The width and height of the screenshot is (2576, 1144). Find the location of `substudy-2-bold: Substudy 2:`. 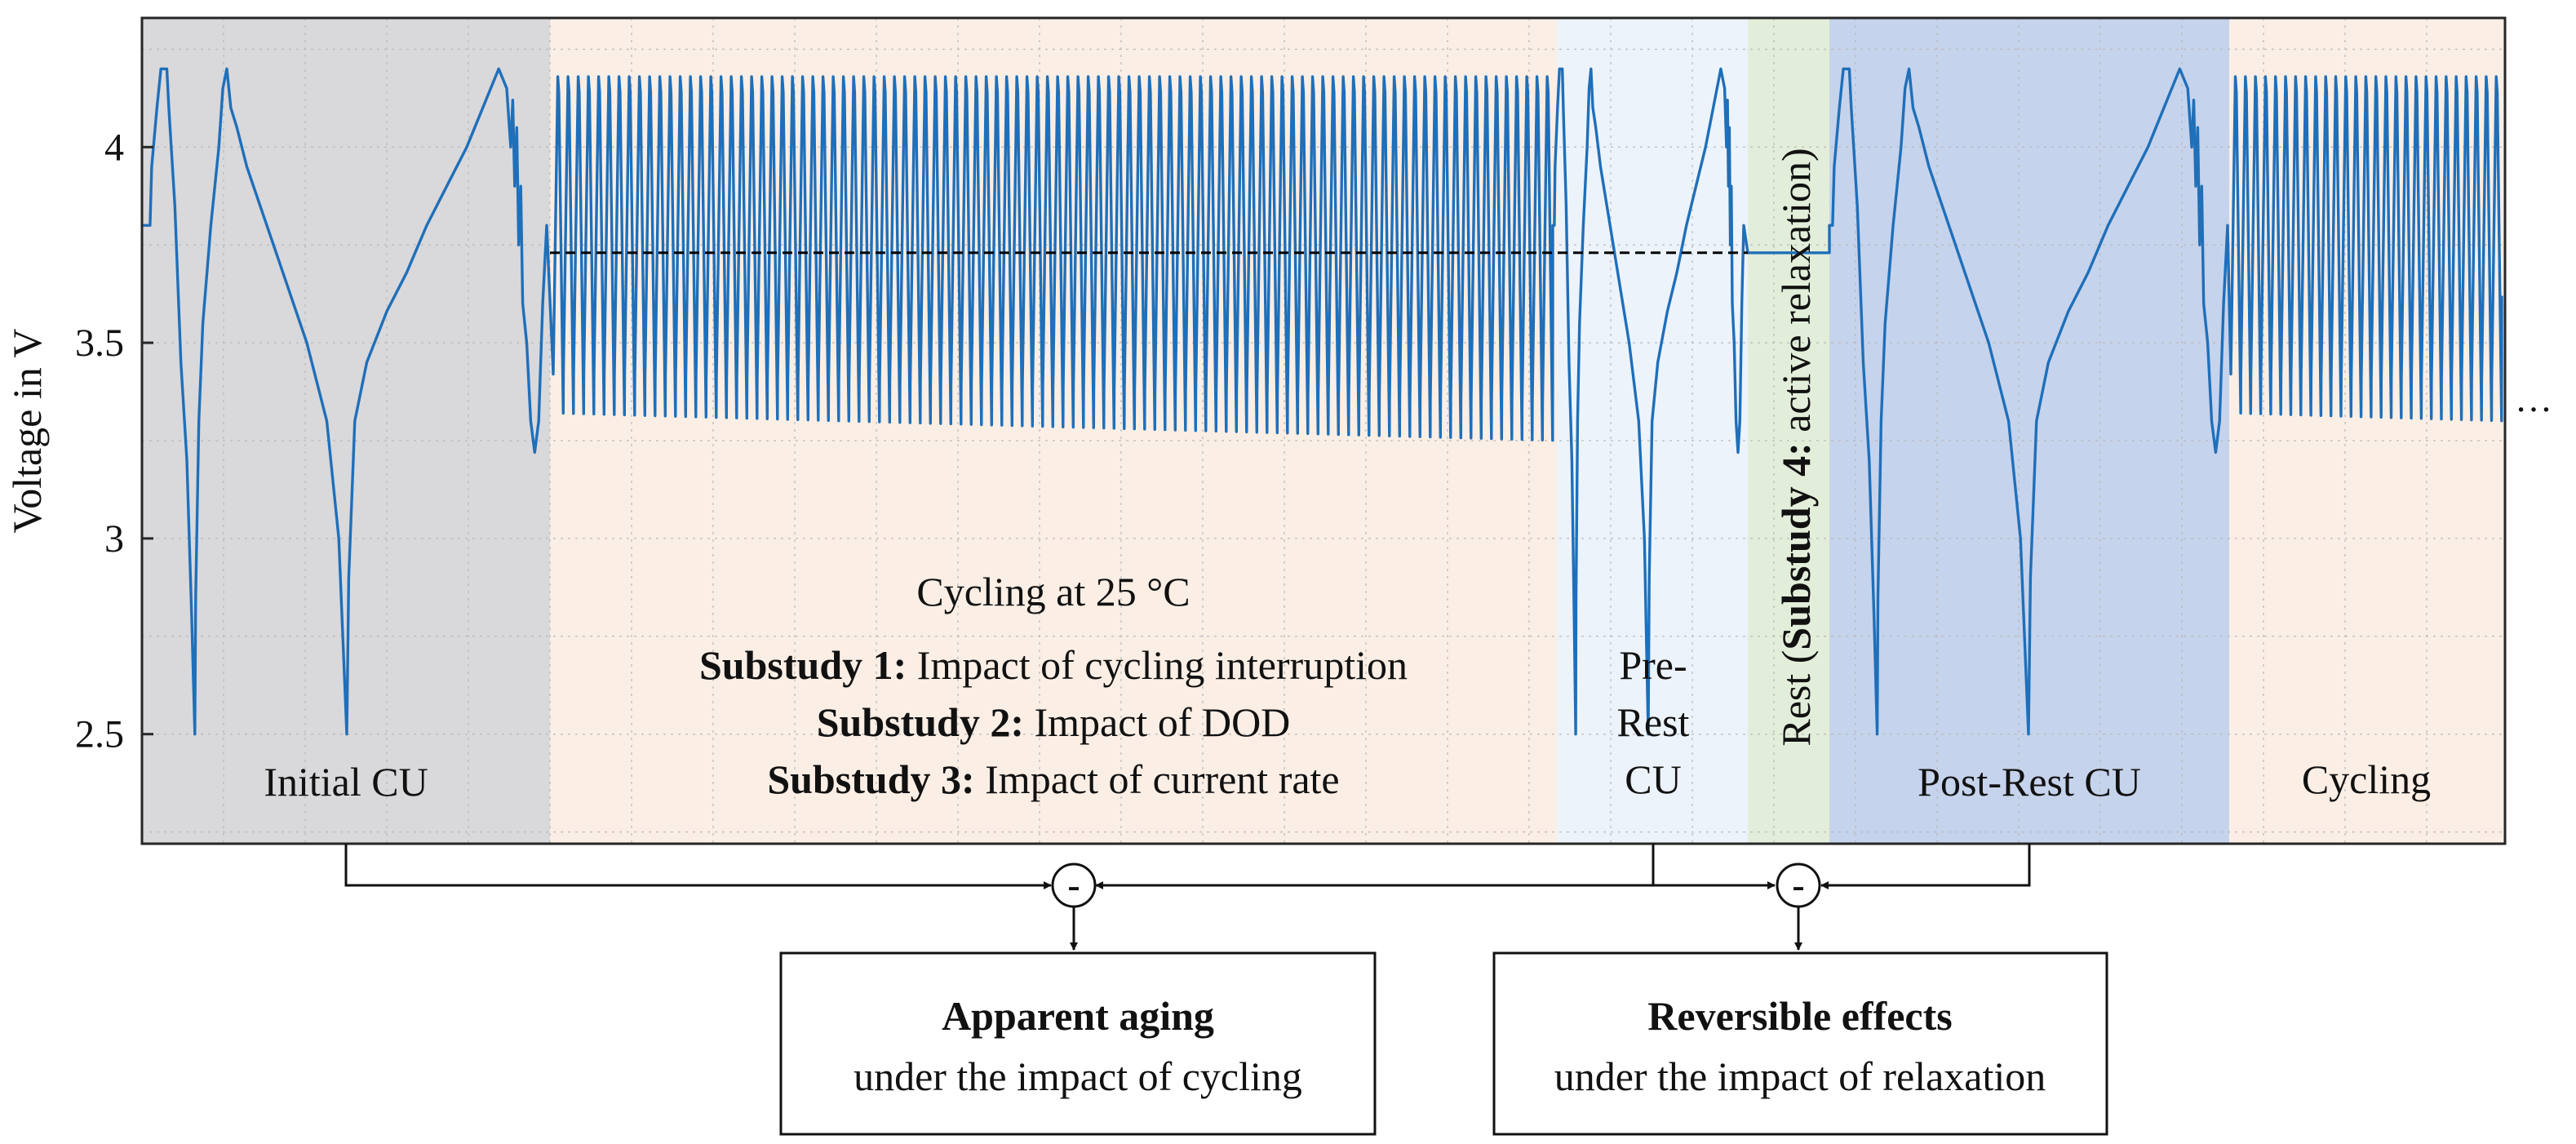

substudy-2-bold: Substudy 2: is located at coordinates (920, 722).